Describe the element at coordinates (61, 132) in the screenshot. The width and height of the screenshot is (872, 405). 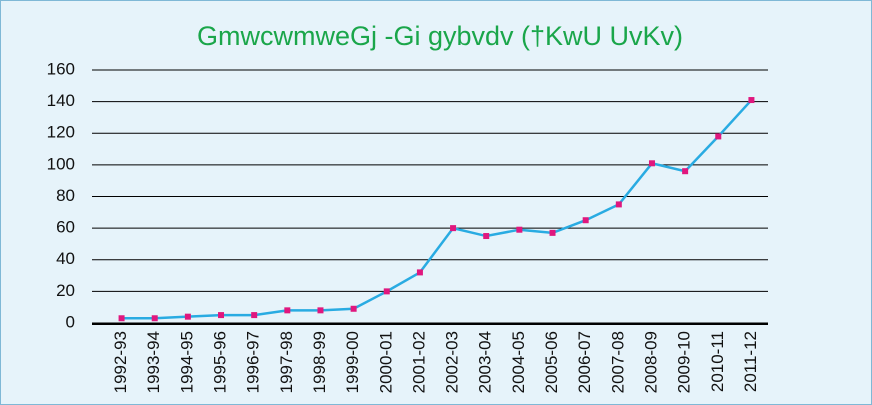
I see `y-tick-label: 120` at that location.